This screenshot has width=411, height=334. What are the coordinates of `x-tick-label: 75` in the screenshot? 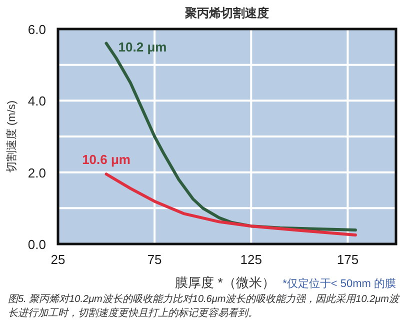 It's located at (154, 259).